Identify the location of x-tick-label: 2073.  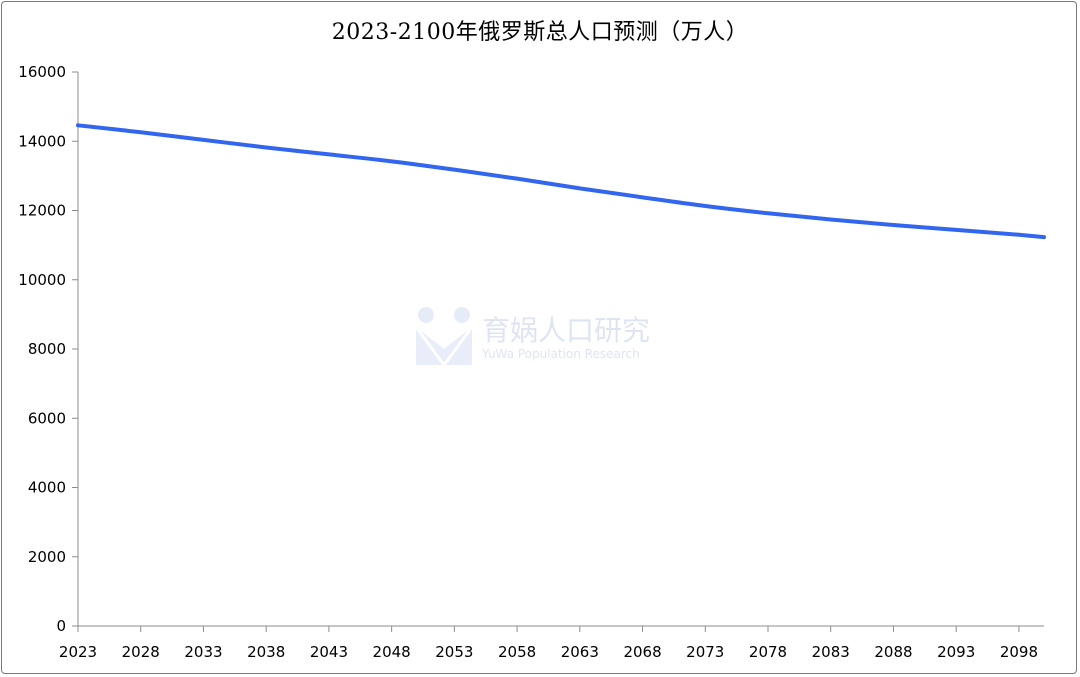
(705, 652).